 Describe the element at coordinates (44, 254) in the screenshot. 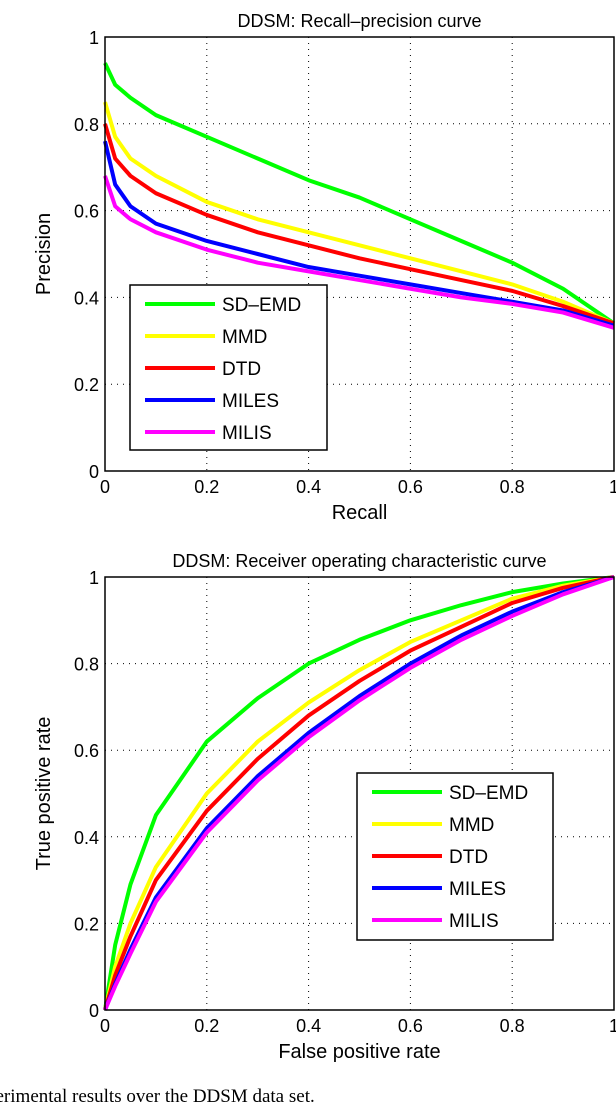

I see `y-axis-label: Precision` at that location.